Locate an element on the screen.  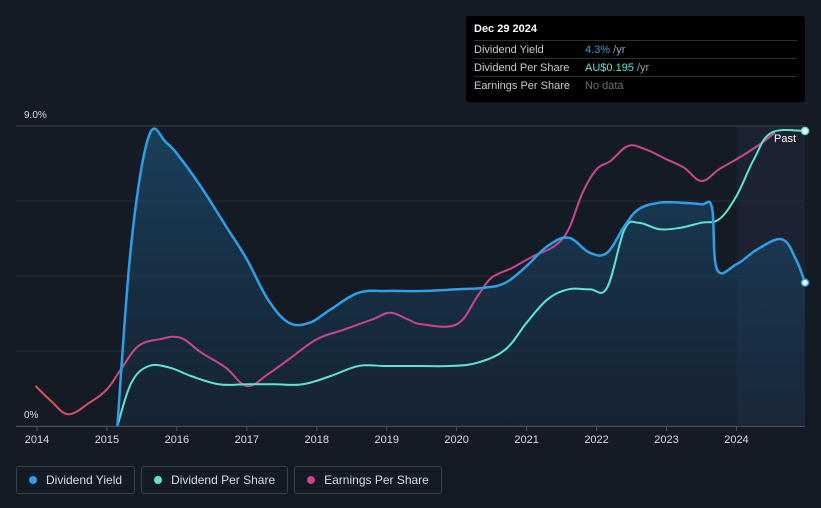
tooltip-row-dividend-per-share: Dividend Per Share AU$0.195 /yr is located at coordinates (635, 67).